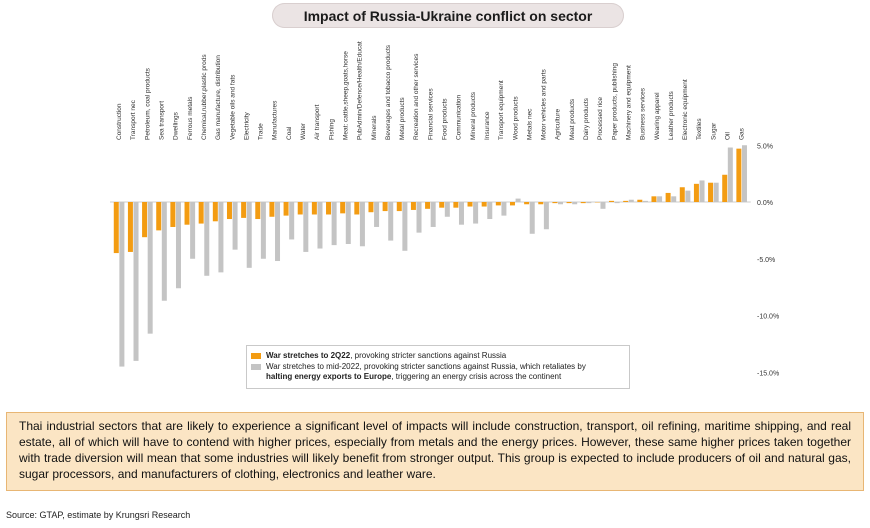  I want to click on category-label: Minerals, so click(374, 127).